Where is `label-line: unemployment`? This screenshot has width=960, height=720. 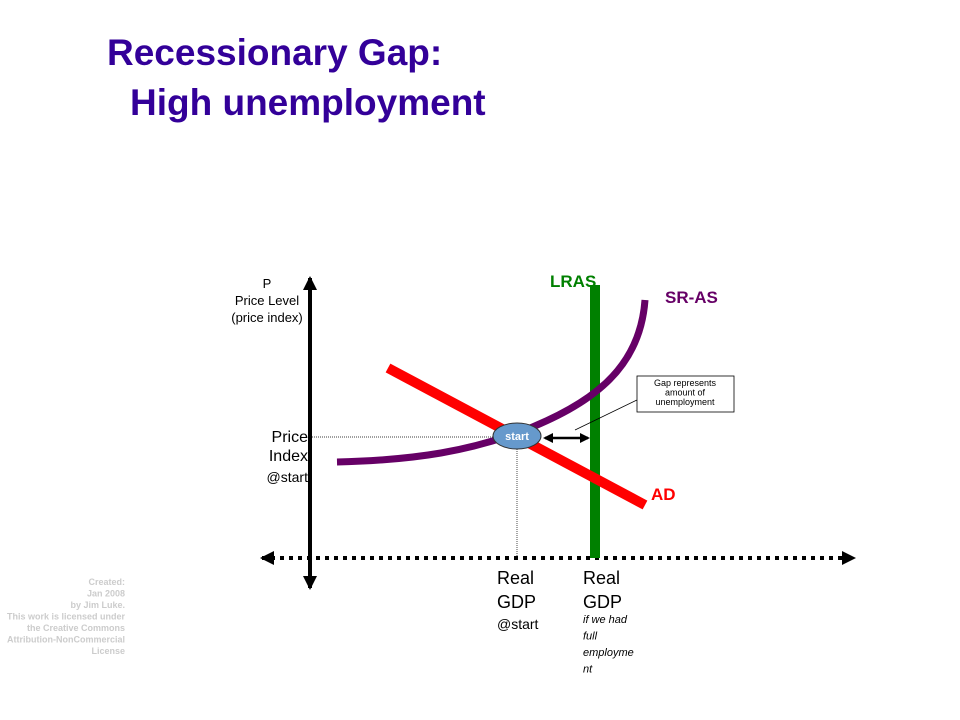 label-line: unemployment is located at coordinates (685, 402).